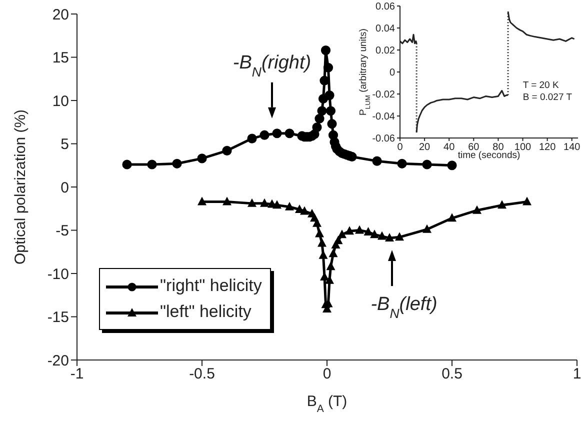 The width and height of the screenshot is (581, 424). What do you see at coordinates (547, 148) in the screenshot?
I see `x-tick-label: 120` at bounding box center [547, 148].